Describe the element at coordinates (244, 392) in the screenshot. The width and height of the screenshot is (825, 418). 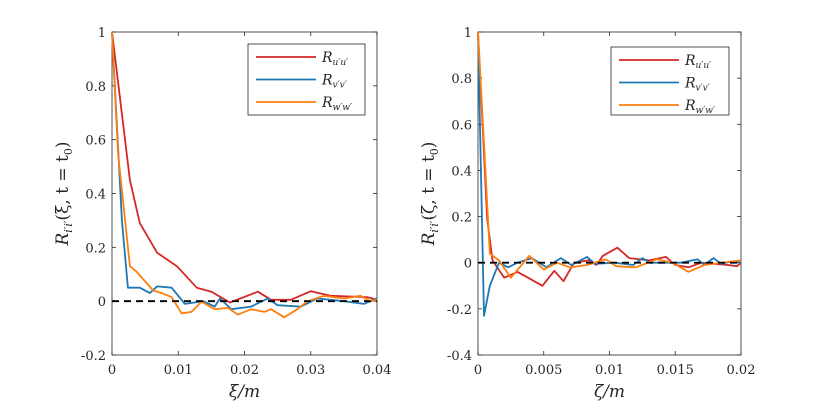
I see `x-axis-label: ξ/m` at that location.